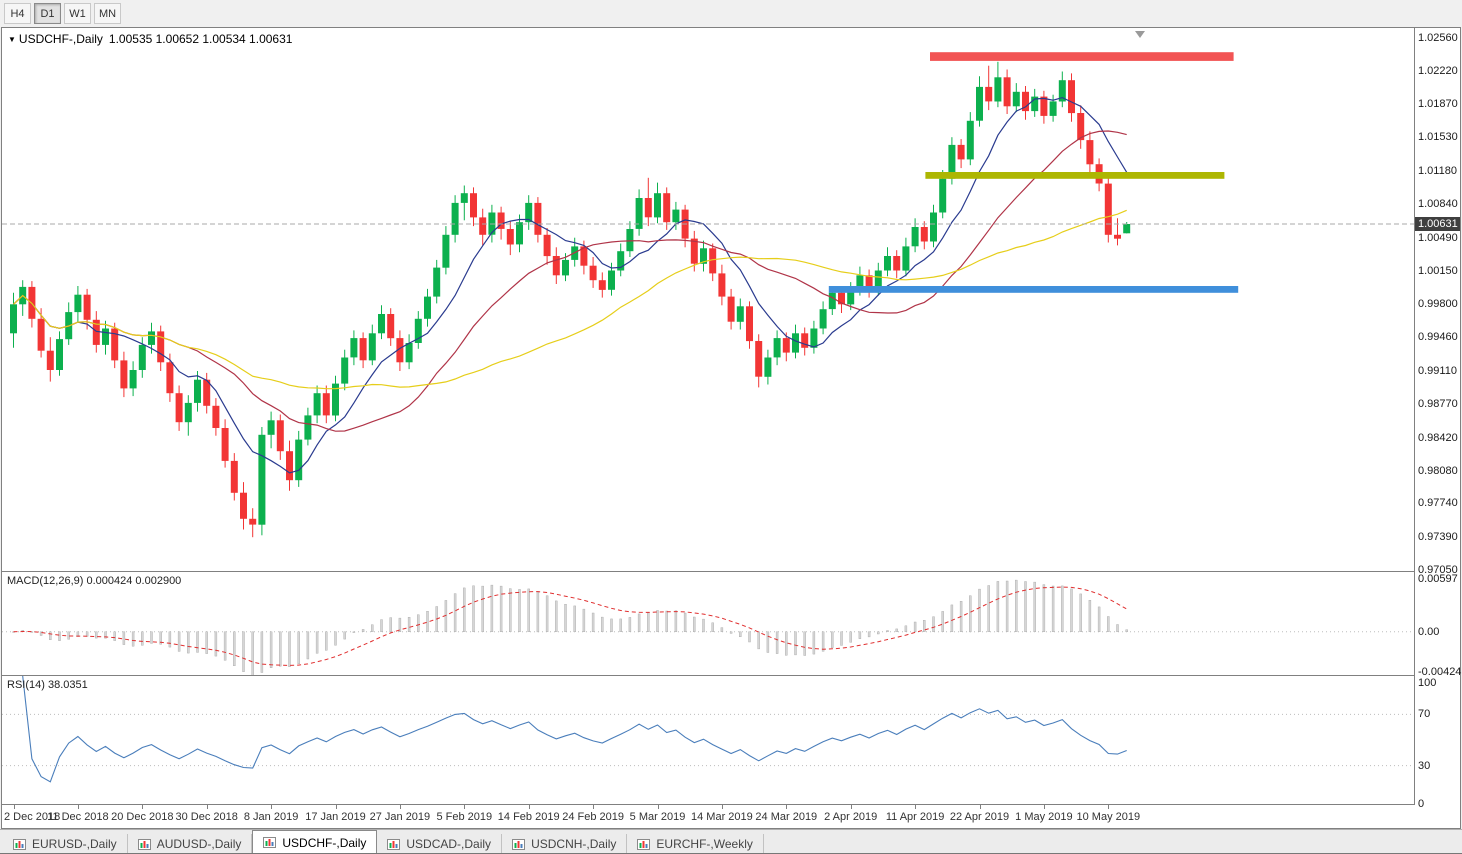 This screenshot has width=1462, height=854. What do you see at coordinates (1440, 672) in the screenshot?
I see `macd-axis-label: -0.00424` at bounding box center [1440, 672].